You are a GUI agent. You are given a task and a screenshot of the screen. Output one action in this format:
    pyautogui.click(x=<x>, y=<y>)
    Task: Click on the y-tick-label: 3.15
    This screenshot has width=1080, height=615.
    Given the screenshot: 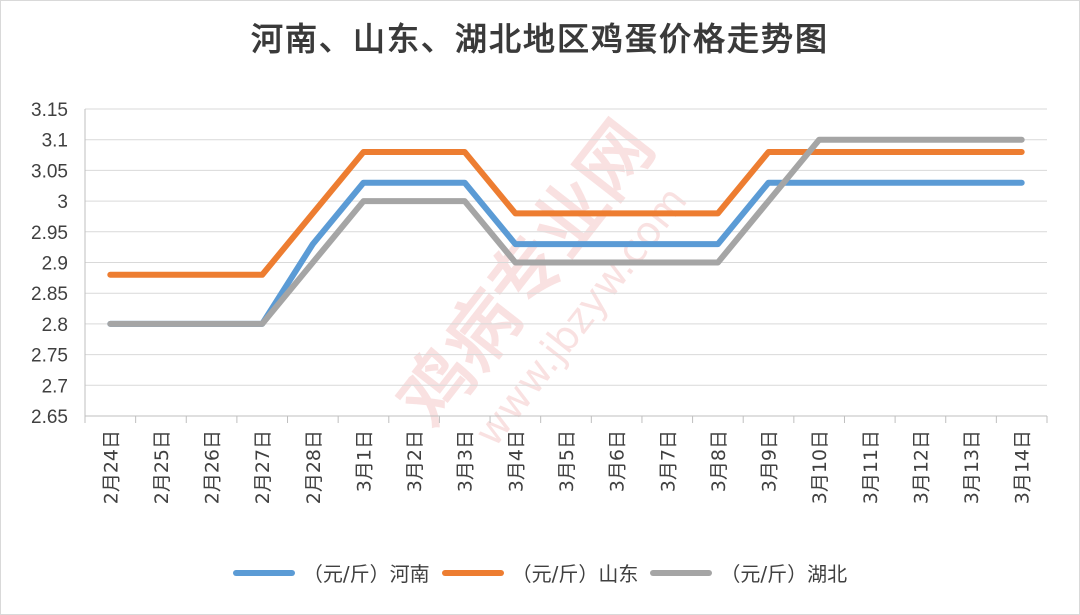 What is the action you would take?
    pyautogui.click(x=49, y=110)
    